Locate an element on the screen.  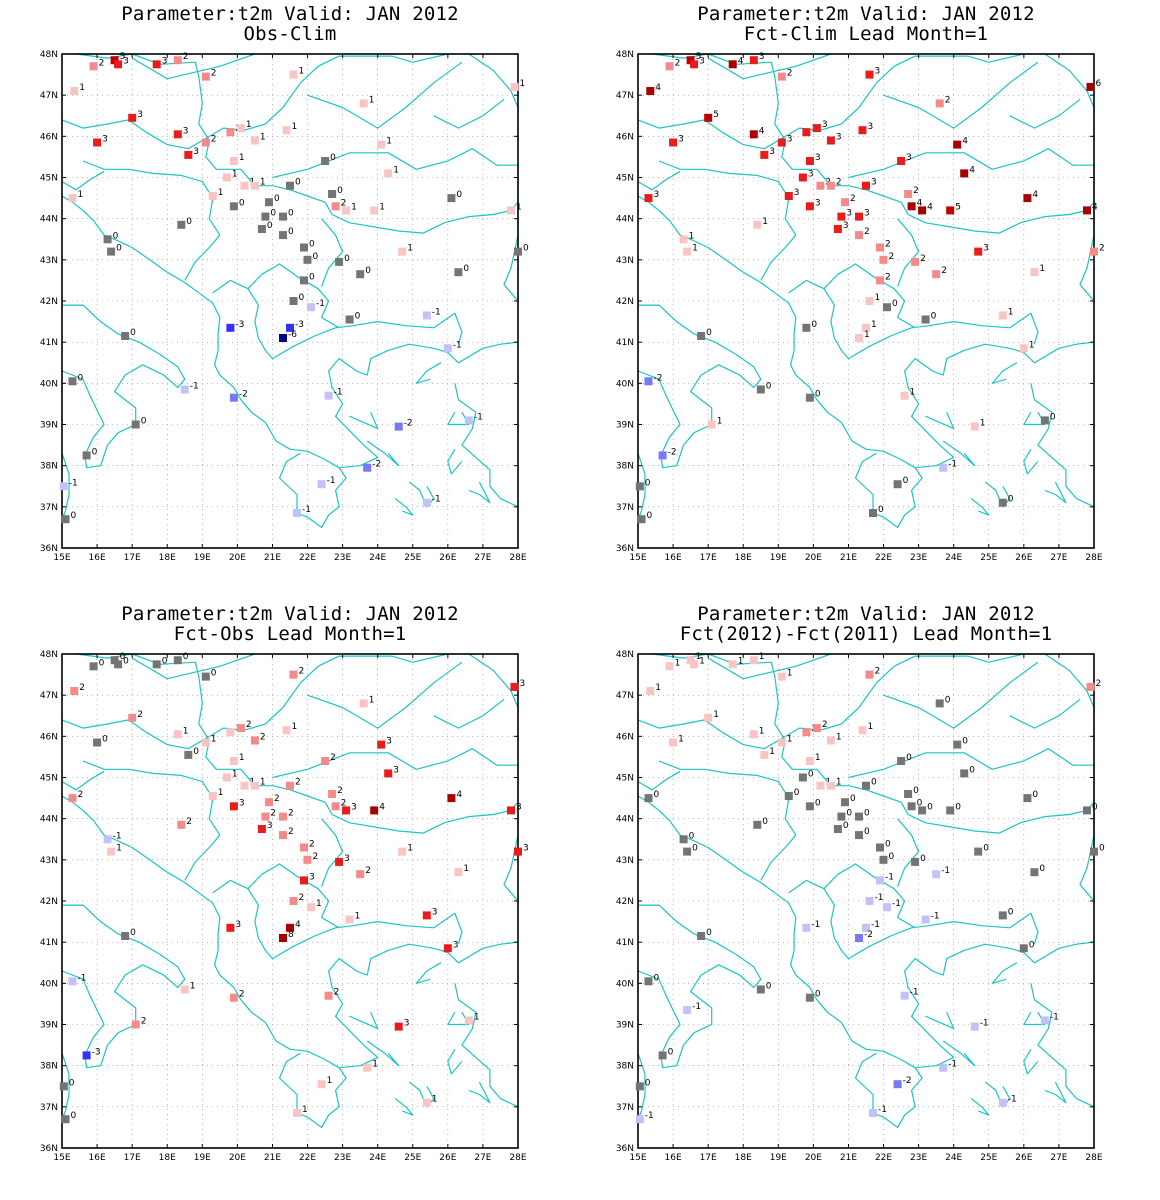
y-tick-label: 38N is located at coordinates (625, 467).